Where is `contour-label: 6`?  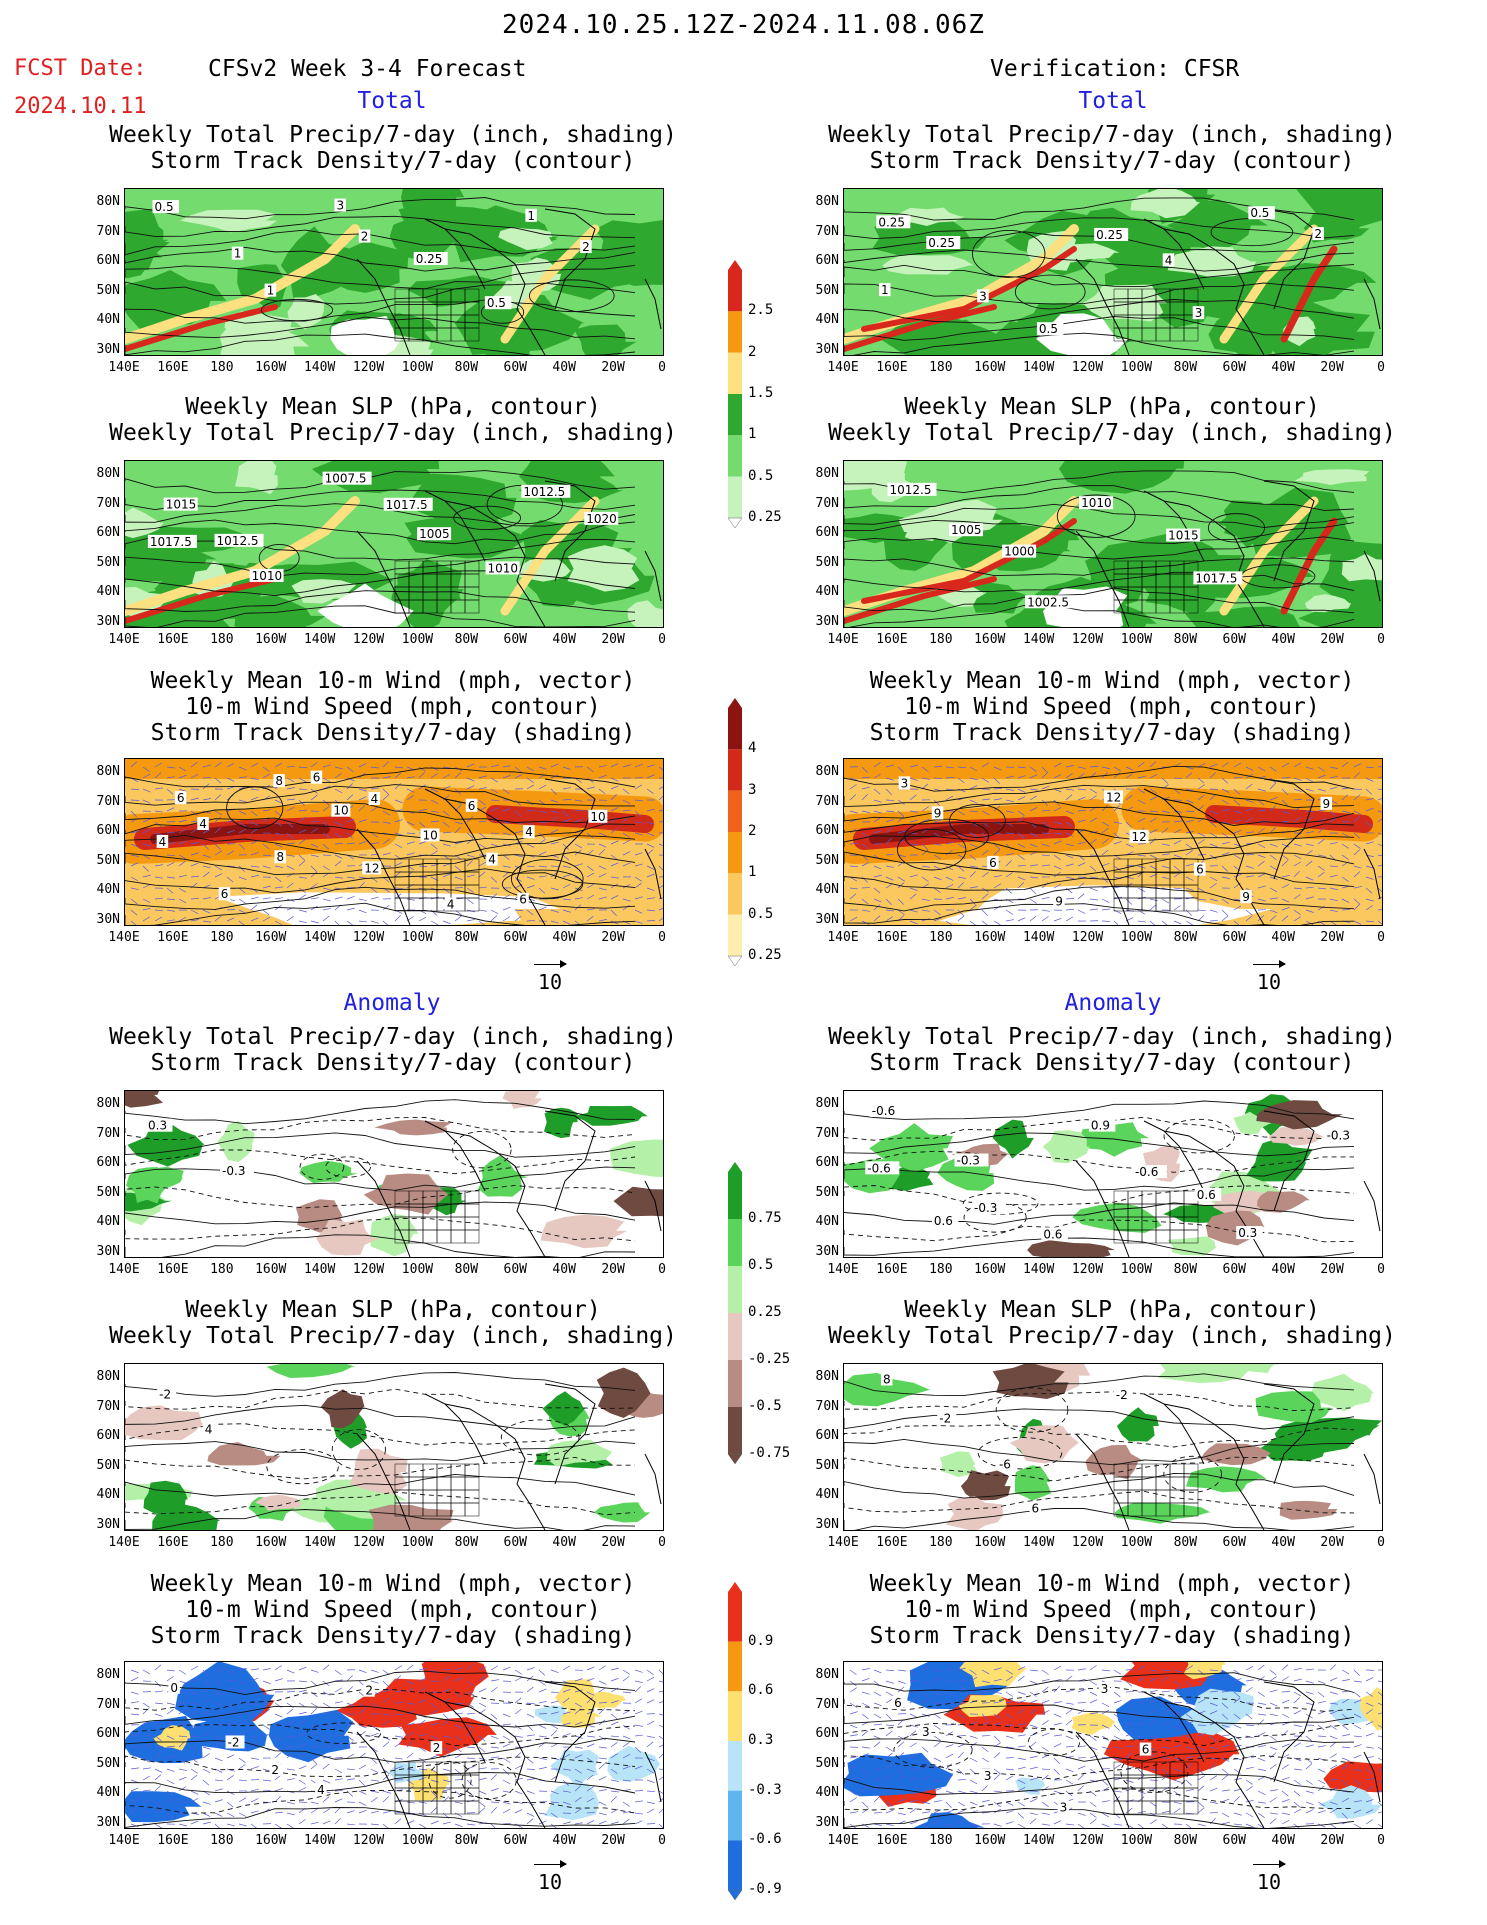
contour-label: 6 is located at coordinates (1146, 1750).